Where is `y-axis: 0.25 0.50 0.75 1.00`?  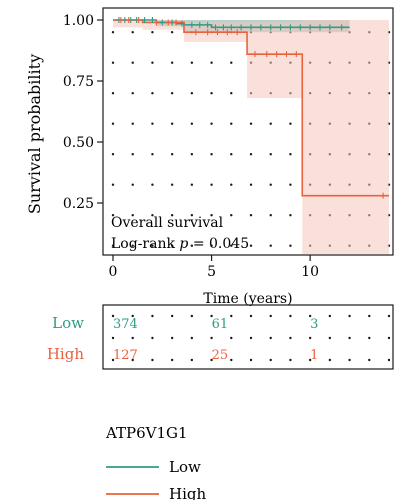
y-axis: 0.25 0.50 0.75 1.00 is located at coordinates (83, 112).